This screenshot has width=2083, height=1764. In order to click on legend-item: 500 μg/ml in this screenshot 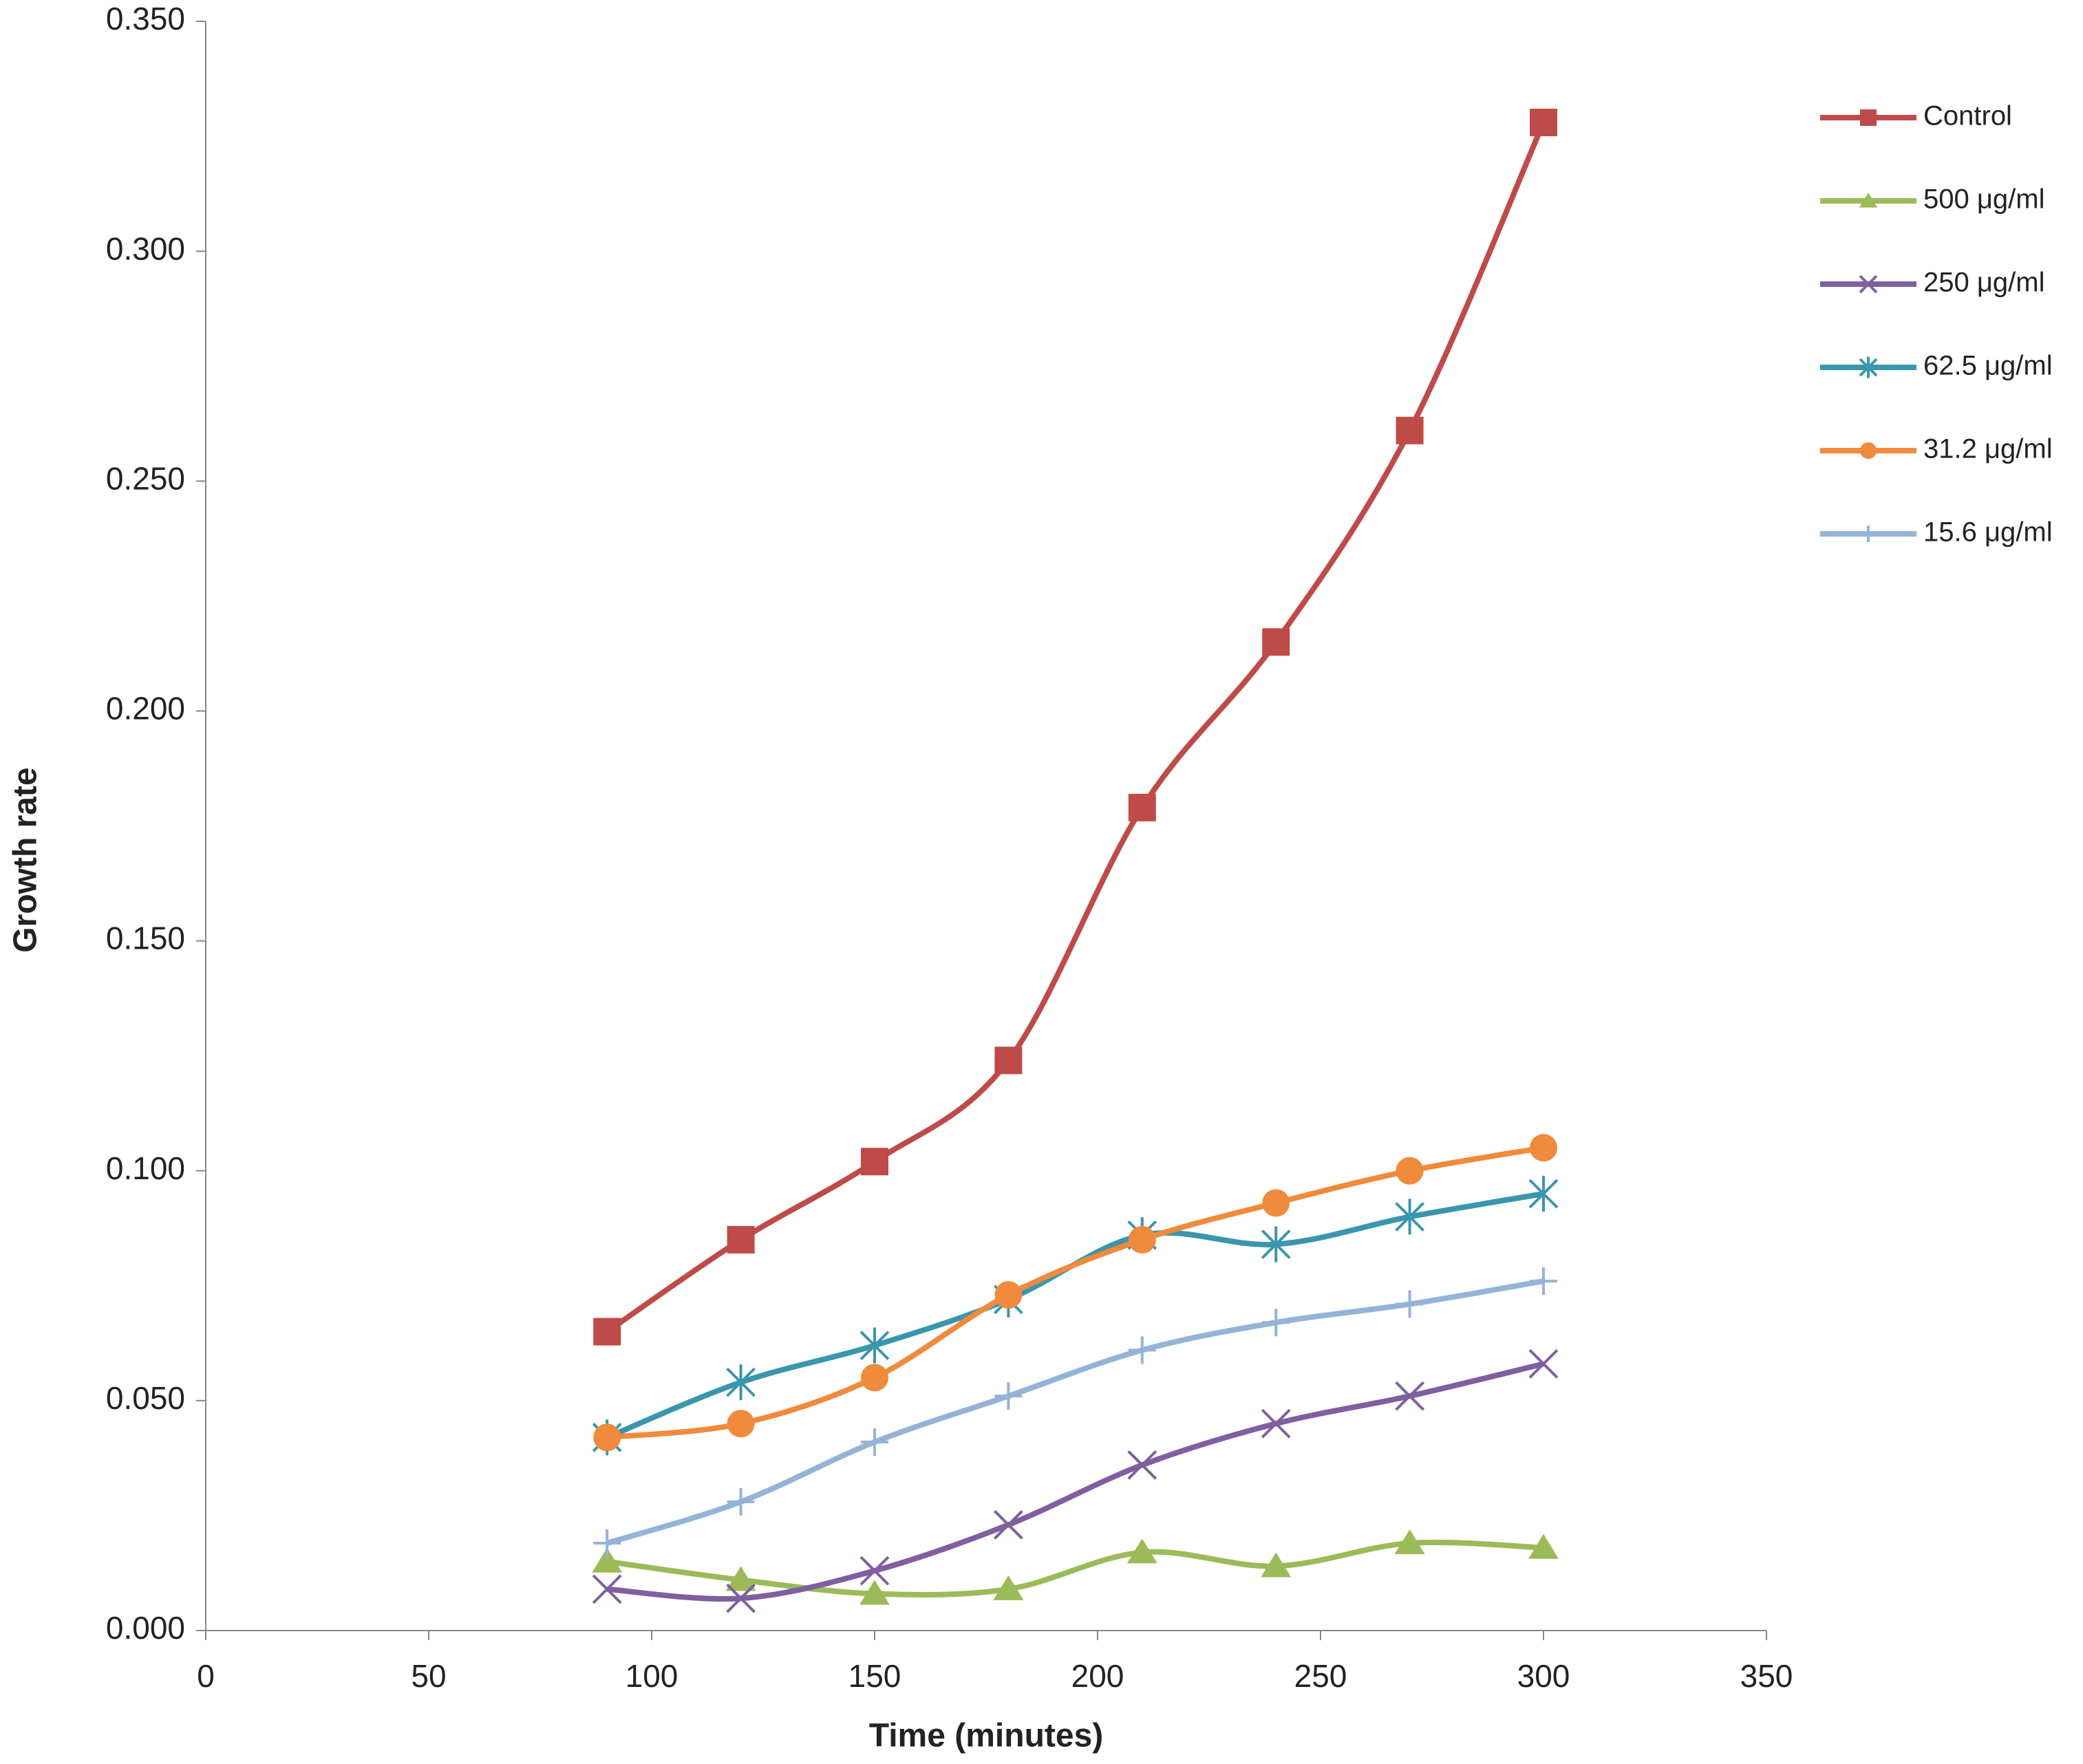, I will do `click(1932, 200)`.